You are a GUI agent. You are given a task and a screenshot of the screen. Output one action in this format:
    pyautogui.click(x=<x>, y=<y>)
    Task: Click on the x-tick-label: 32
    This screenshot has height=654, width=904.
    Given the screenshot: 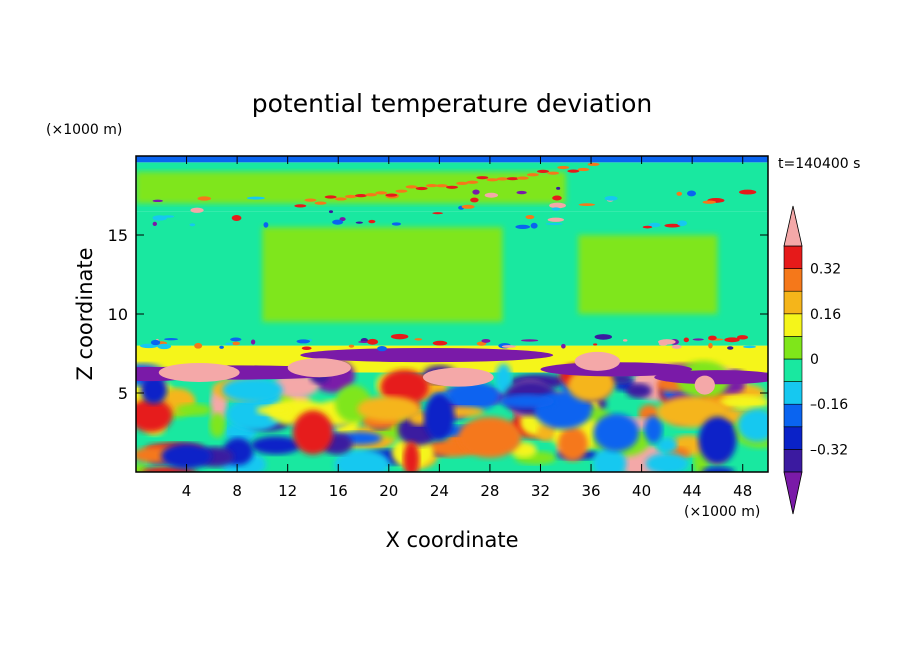 What is the action you would take?
    pyautogui.click(x=540, y=491)
    